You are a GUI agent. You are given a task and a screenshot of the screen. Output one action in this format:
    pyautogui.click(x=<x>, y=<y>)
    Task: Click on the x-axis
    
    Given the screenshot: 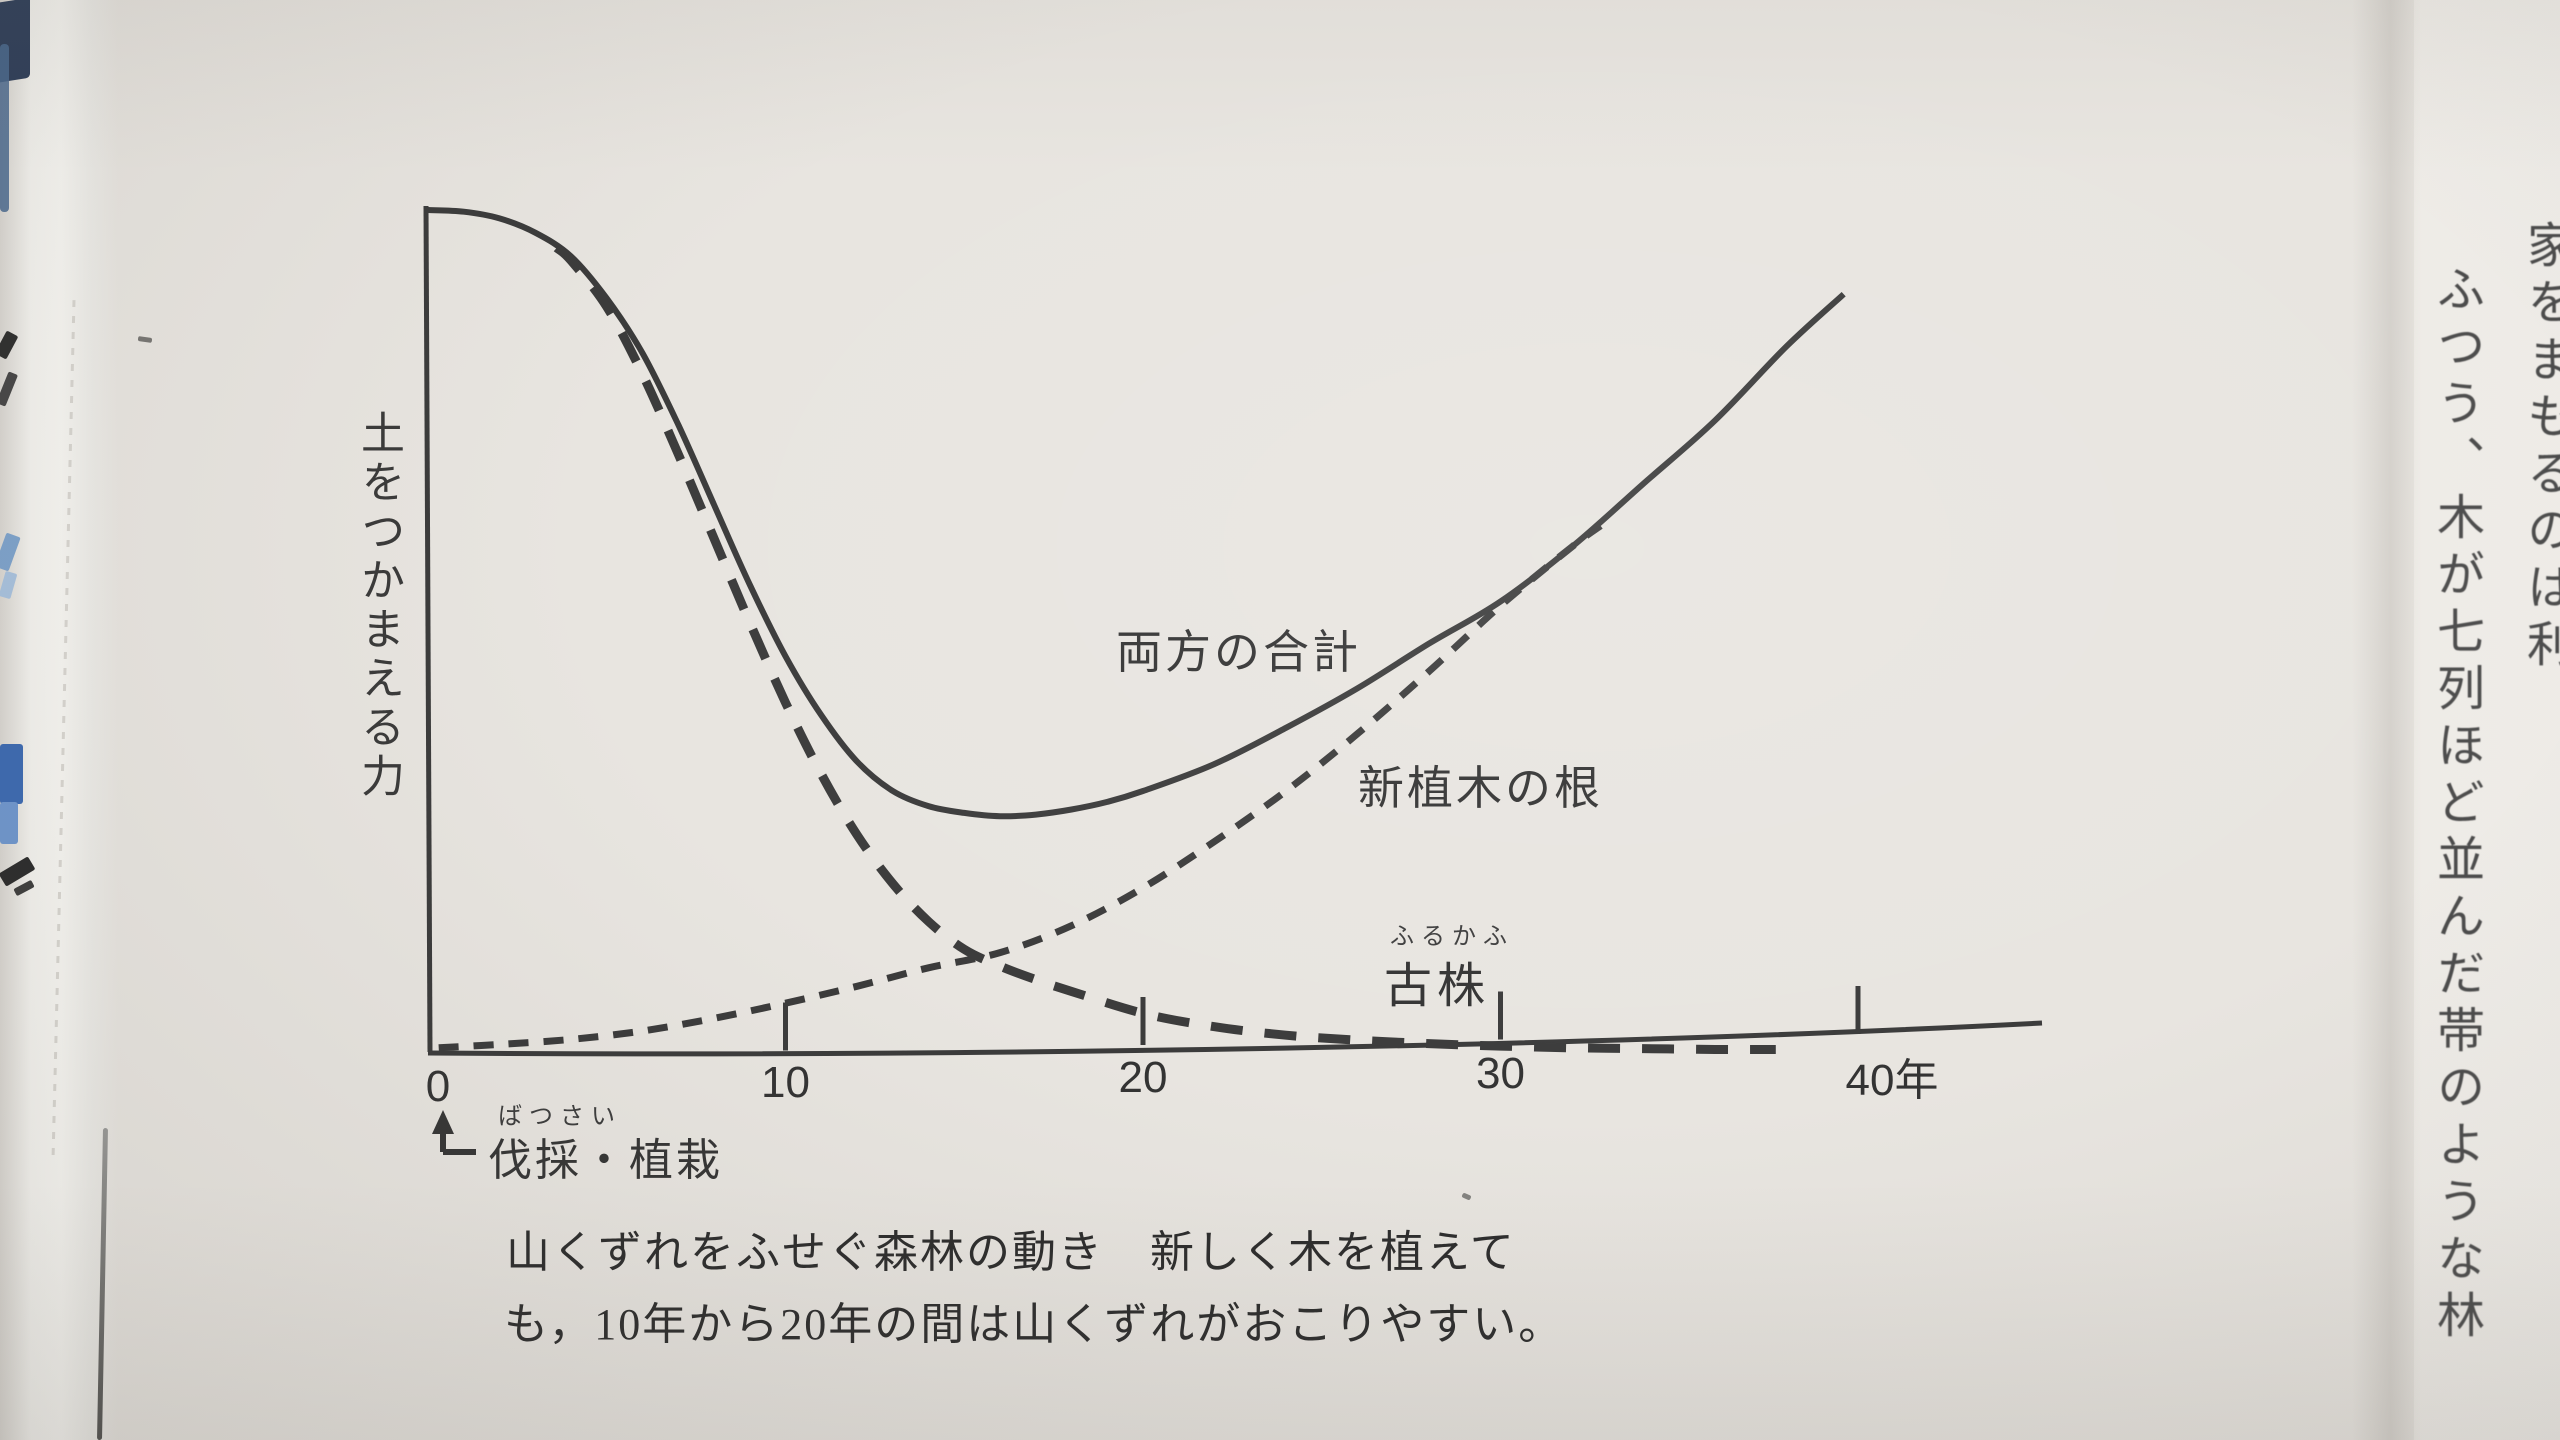 What is the action you would take?
    pyautogui.click(x=1235, y=1038)
    